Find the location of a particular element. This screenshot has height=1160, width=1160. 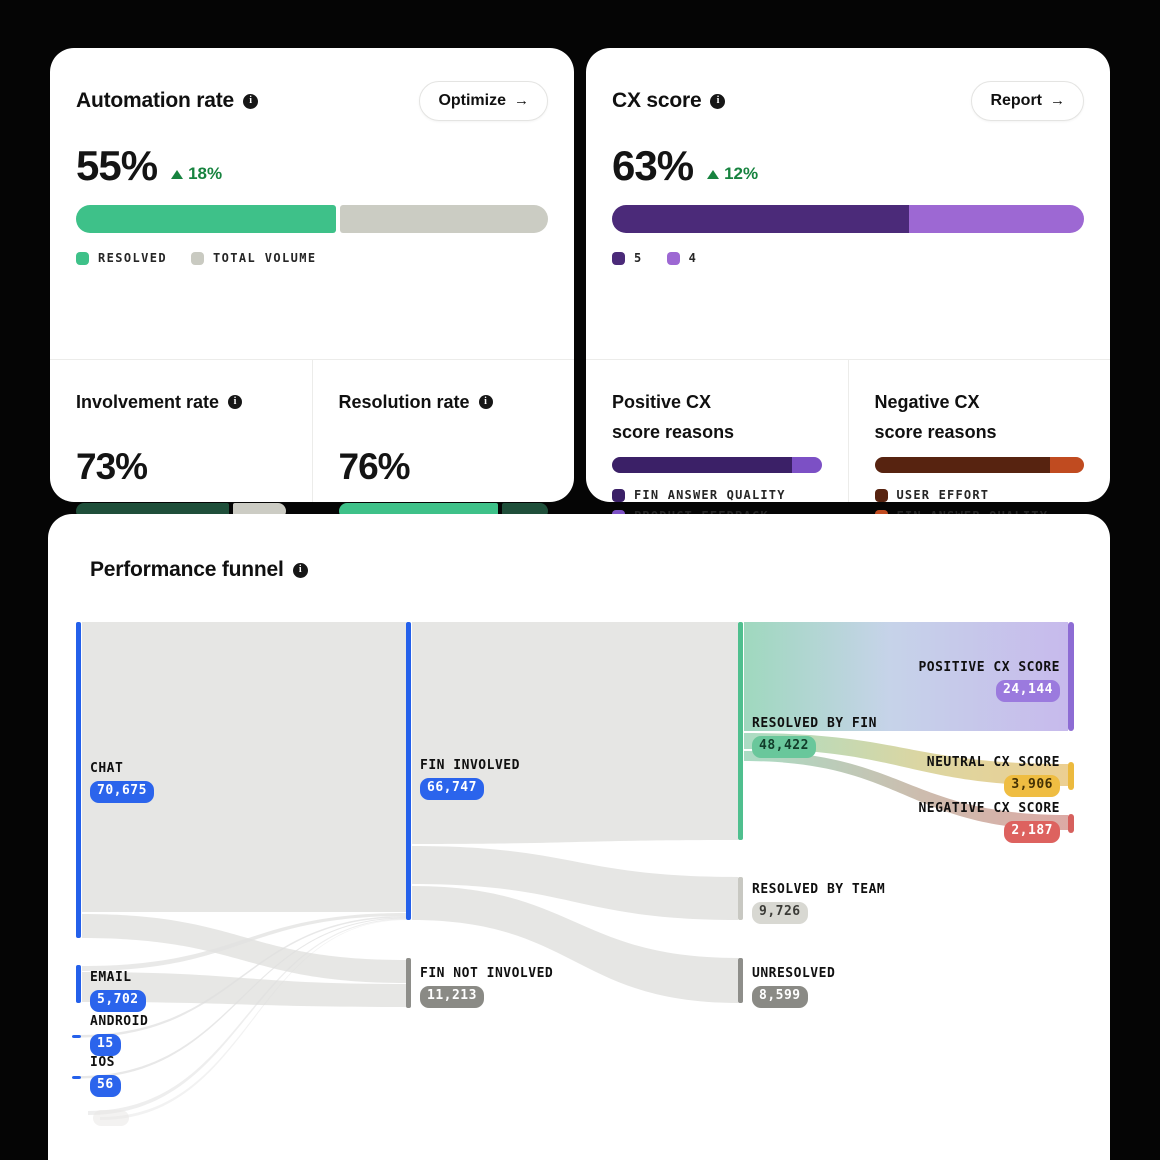

cx-delta: 12% is located at coordinates (732, 175).